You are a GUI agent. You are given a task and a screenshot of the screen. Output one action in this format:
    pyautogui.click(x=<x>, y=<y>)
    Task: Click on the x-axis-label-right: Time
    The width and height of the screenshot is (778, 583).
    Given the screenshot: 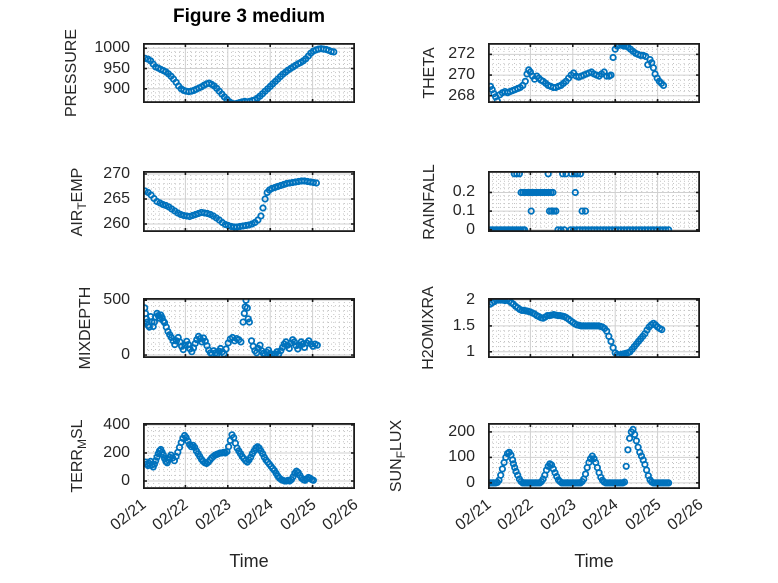 What is the action you would take?
    pyautogui.click(x=594, y=561)
    